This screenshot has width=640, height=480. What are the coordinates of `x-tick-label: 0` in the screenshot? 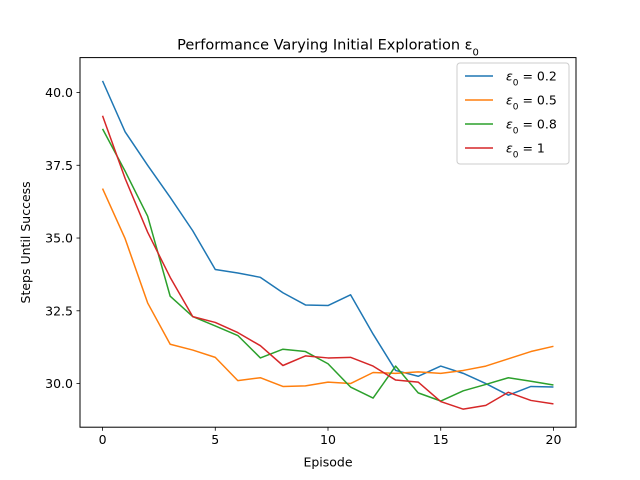 It's located at (103, 439).